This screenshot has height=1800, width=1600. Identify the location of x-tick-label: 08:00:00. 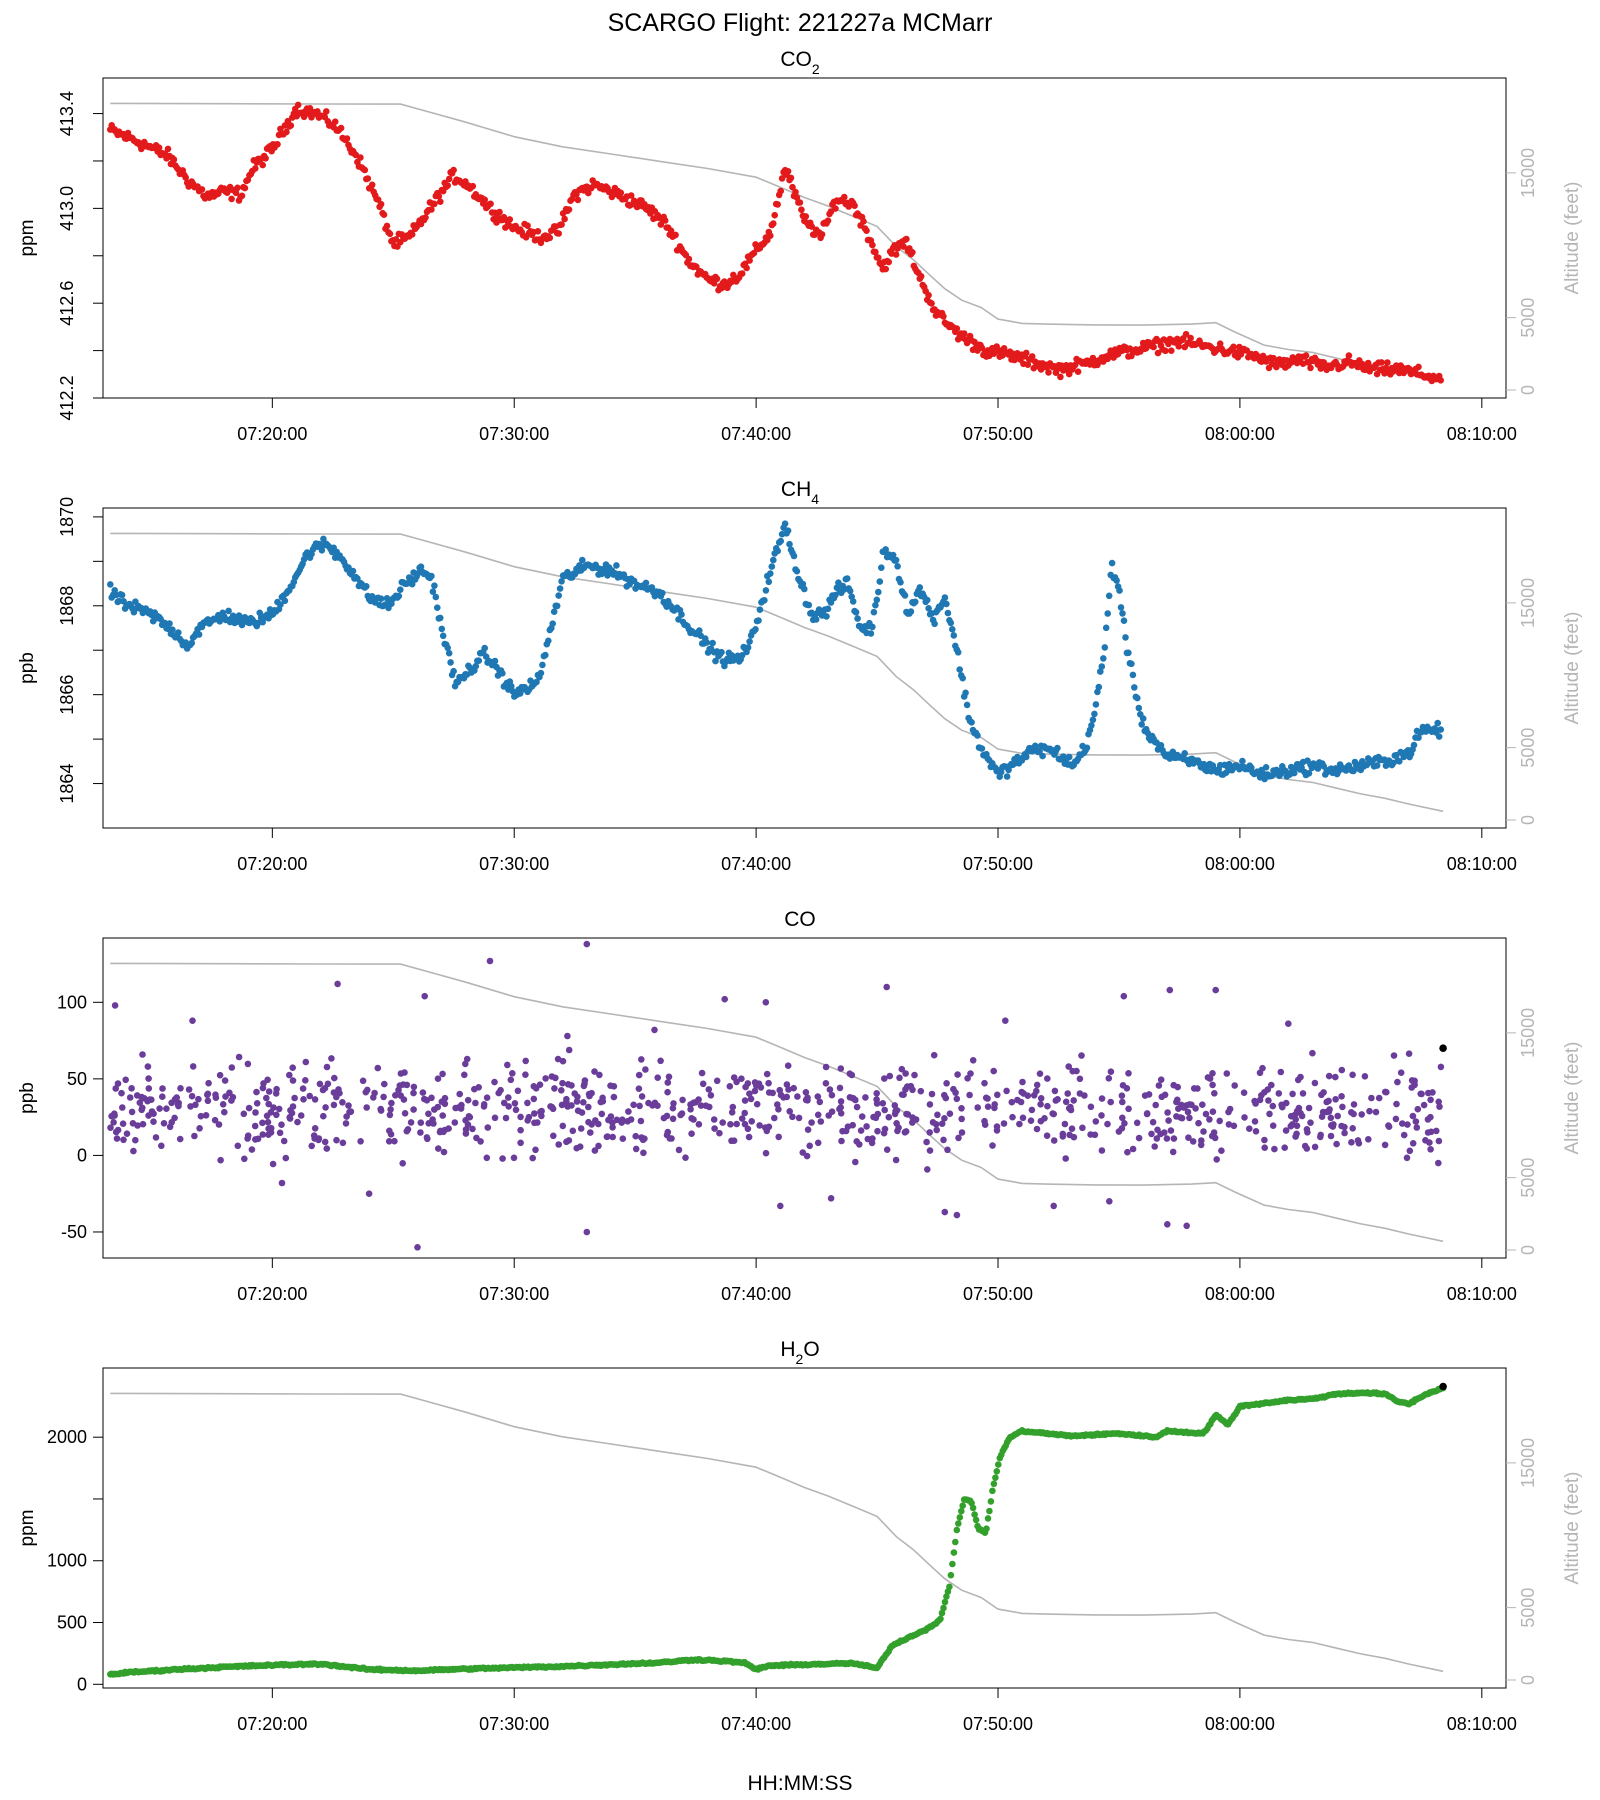
(1240, 864).